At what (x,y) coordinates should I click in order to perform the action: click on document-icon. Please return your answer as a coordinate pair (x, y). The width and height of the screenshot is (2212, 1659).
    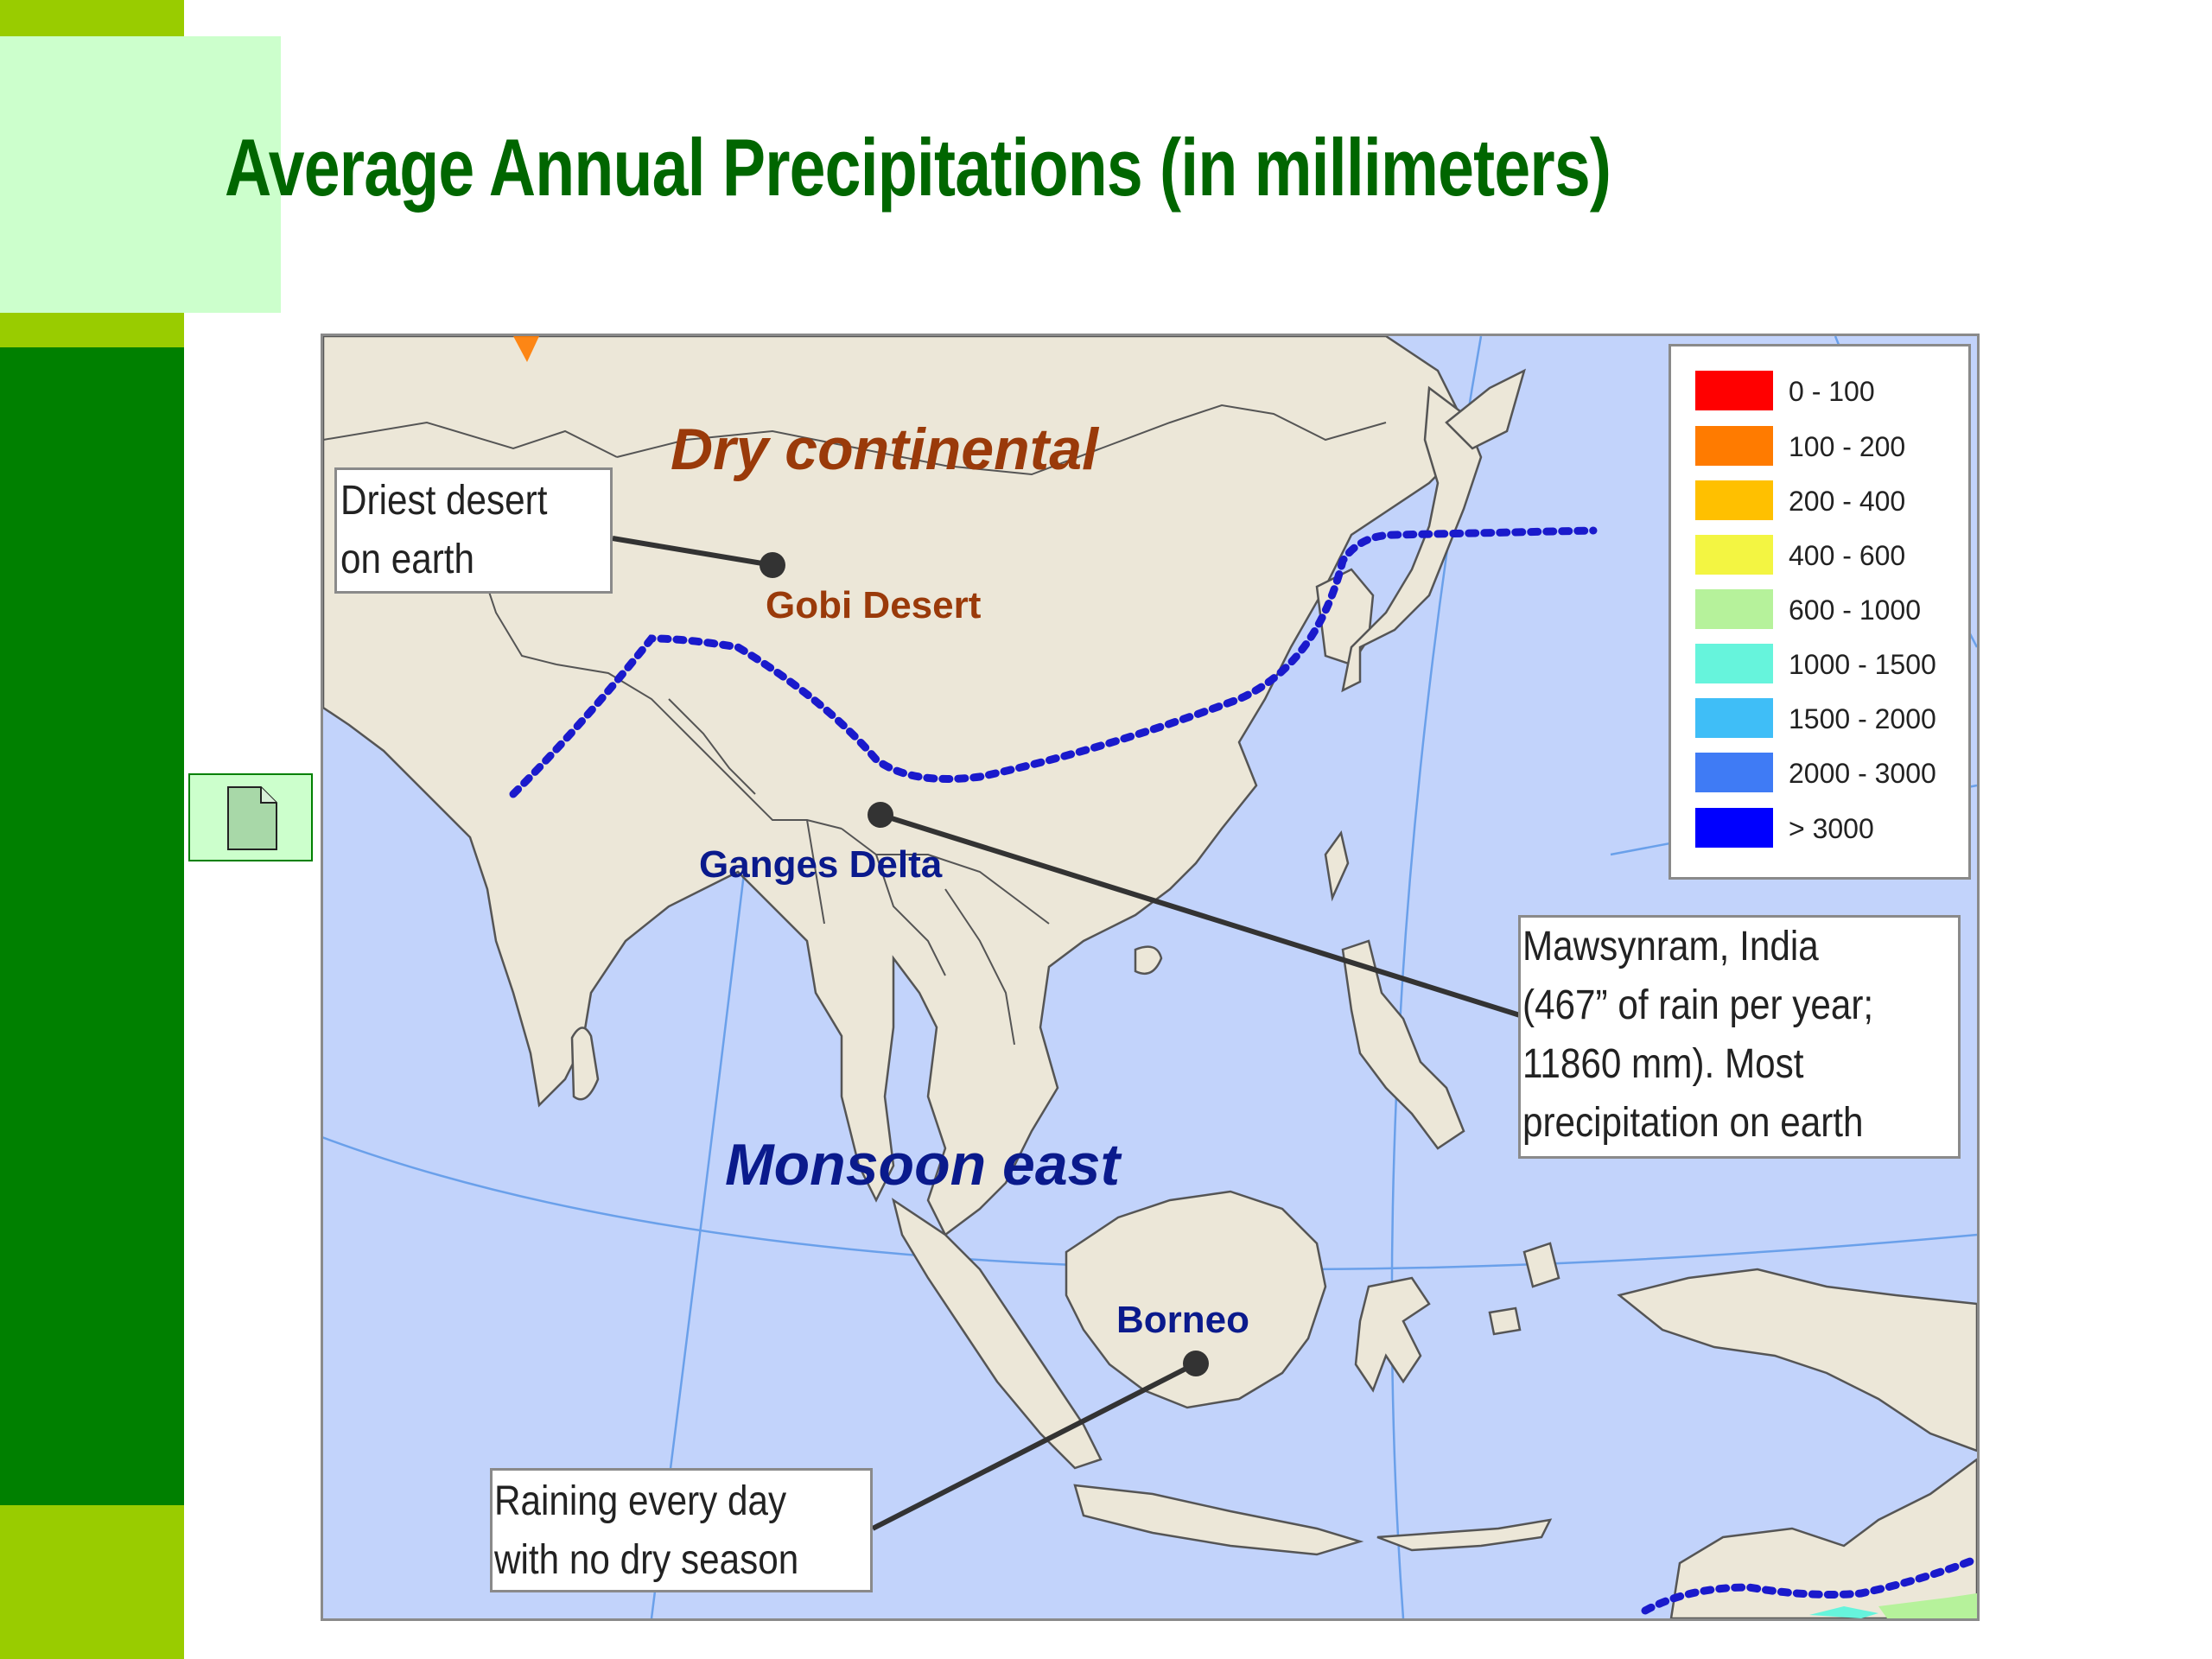
    Looking at the image, I should click on (252, 818).